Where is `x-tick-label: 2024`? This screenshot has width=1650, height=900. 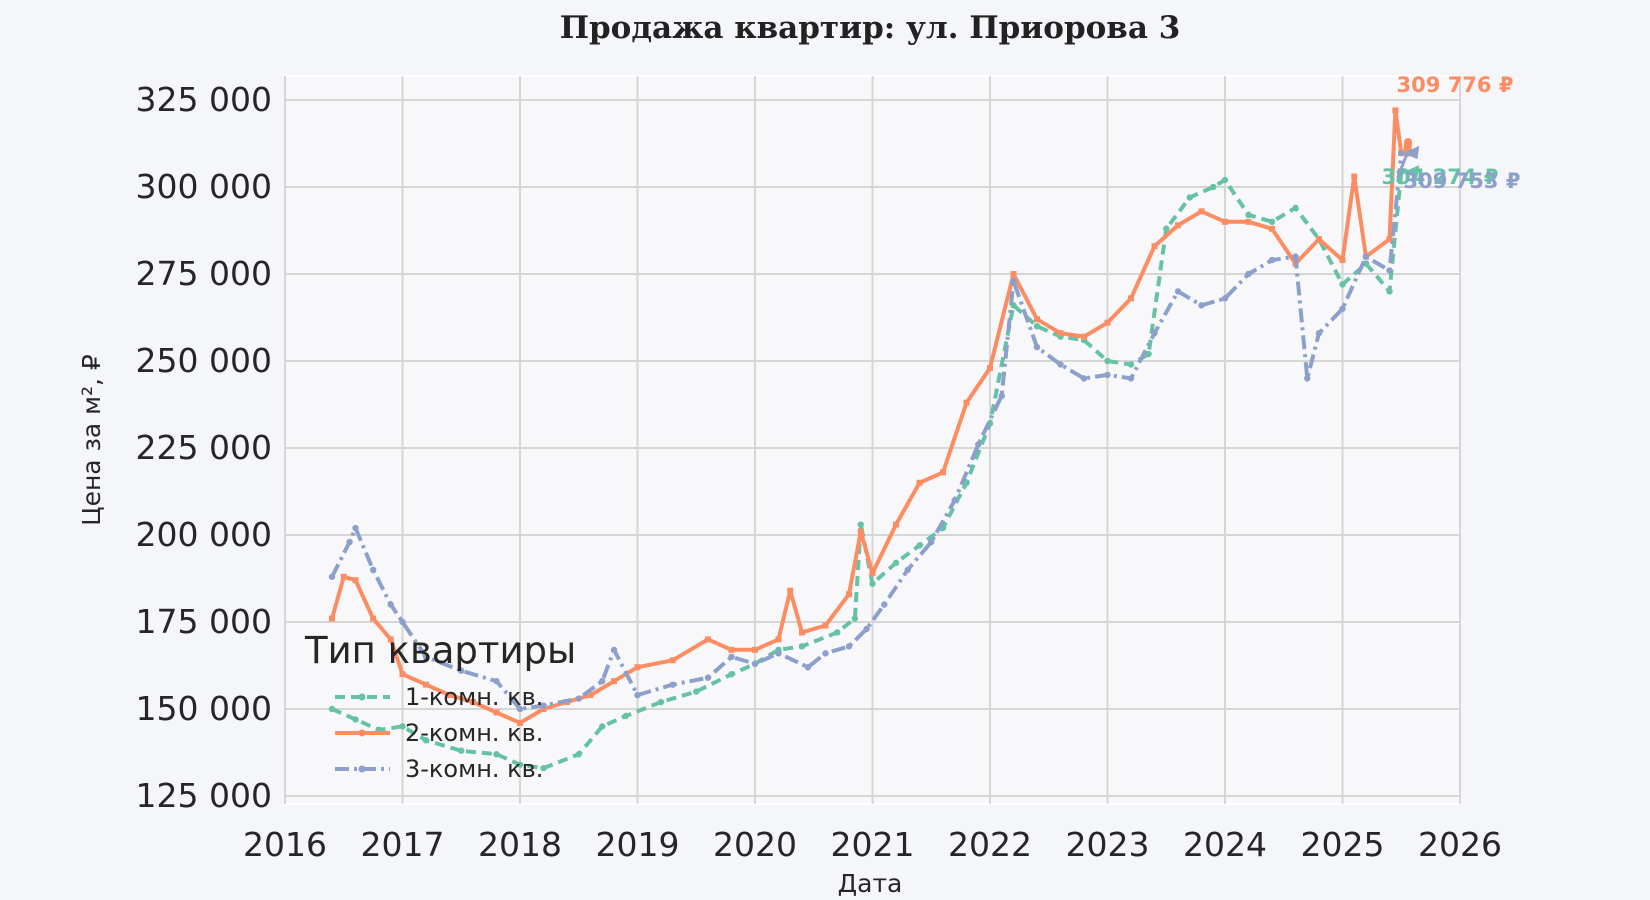 x-tick-label: 2024 is located at coordinates (1225, 844).